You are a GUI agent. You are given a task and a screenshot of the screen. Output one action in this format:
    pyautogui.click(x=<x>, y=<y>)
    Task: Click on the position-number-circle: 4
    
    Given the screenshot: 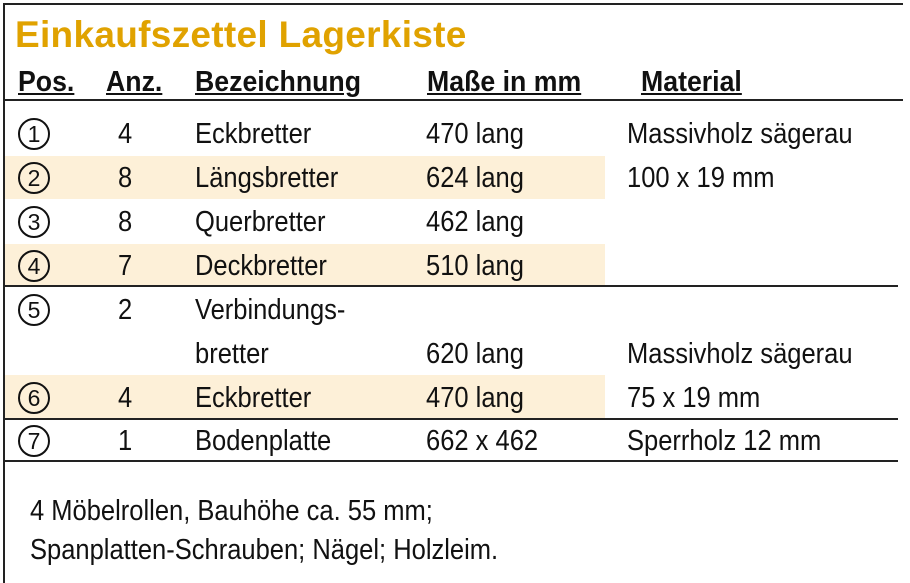 What is the action you would take?
    pyautogui.click(x=34, y=266)
    